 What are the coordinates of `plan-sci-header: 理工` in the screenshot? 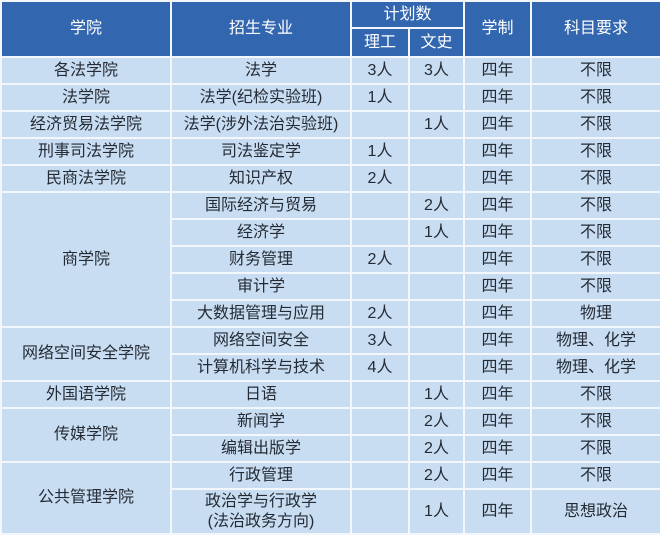 It's located at (380, 42).